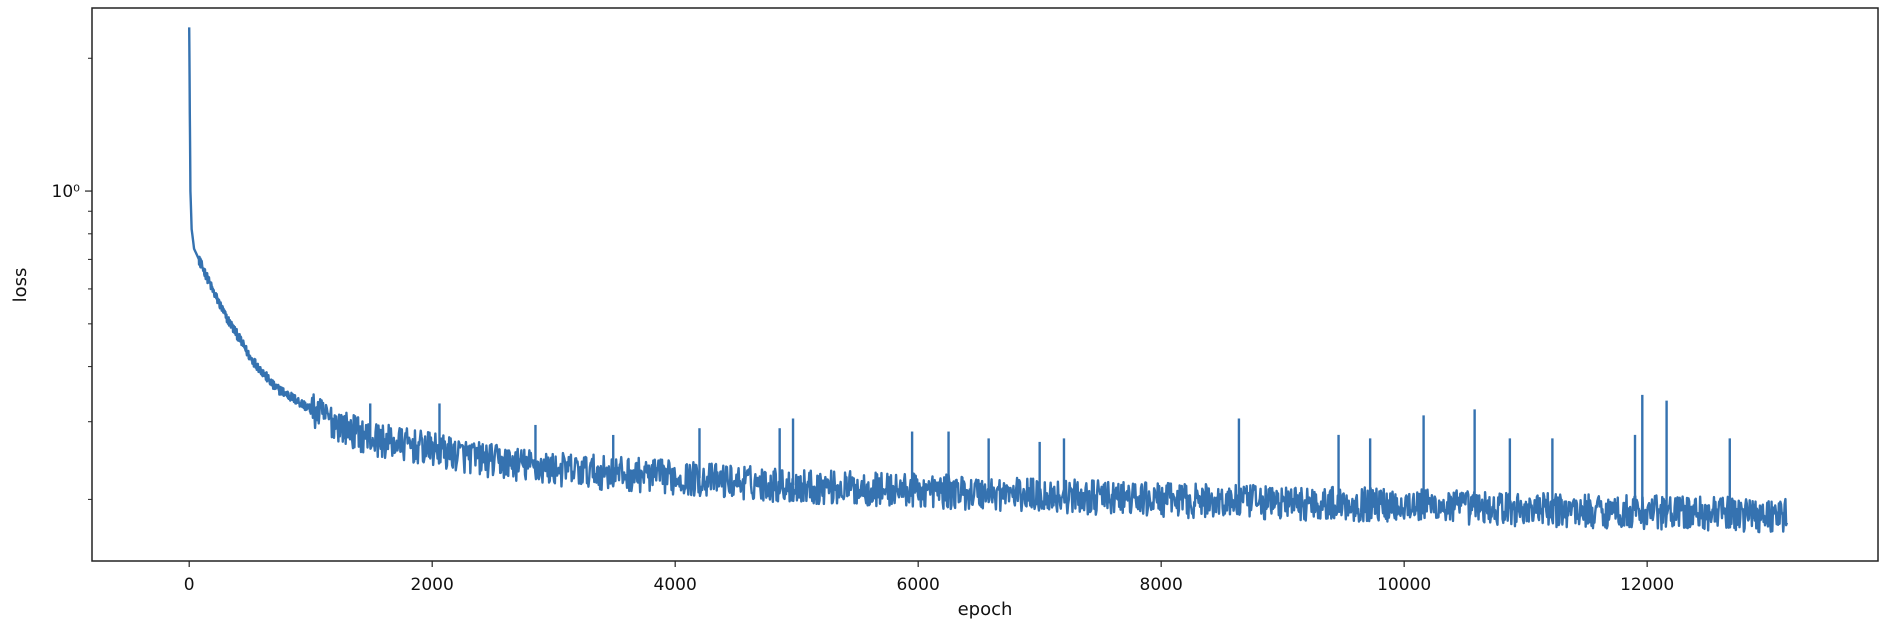 This screenshot has width=1902, height=632. Describe the element at coordinates (918, 585) in the screenshot. I see `x-axis-tick-label: 6000` at that location.